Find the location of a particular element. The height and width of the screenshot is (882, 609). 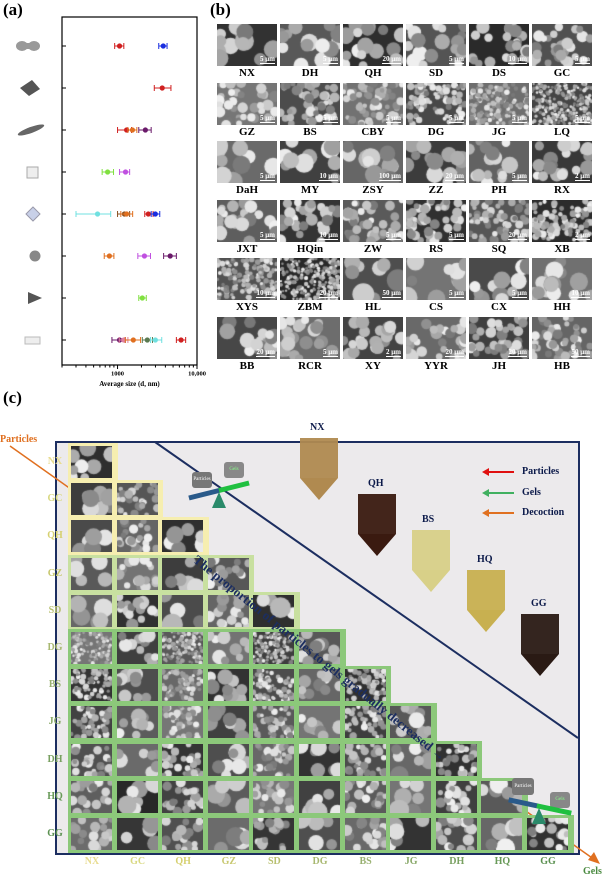

sem-cell-dh-bs is located at coordinates (365, 759).